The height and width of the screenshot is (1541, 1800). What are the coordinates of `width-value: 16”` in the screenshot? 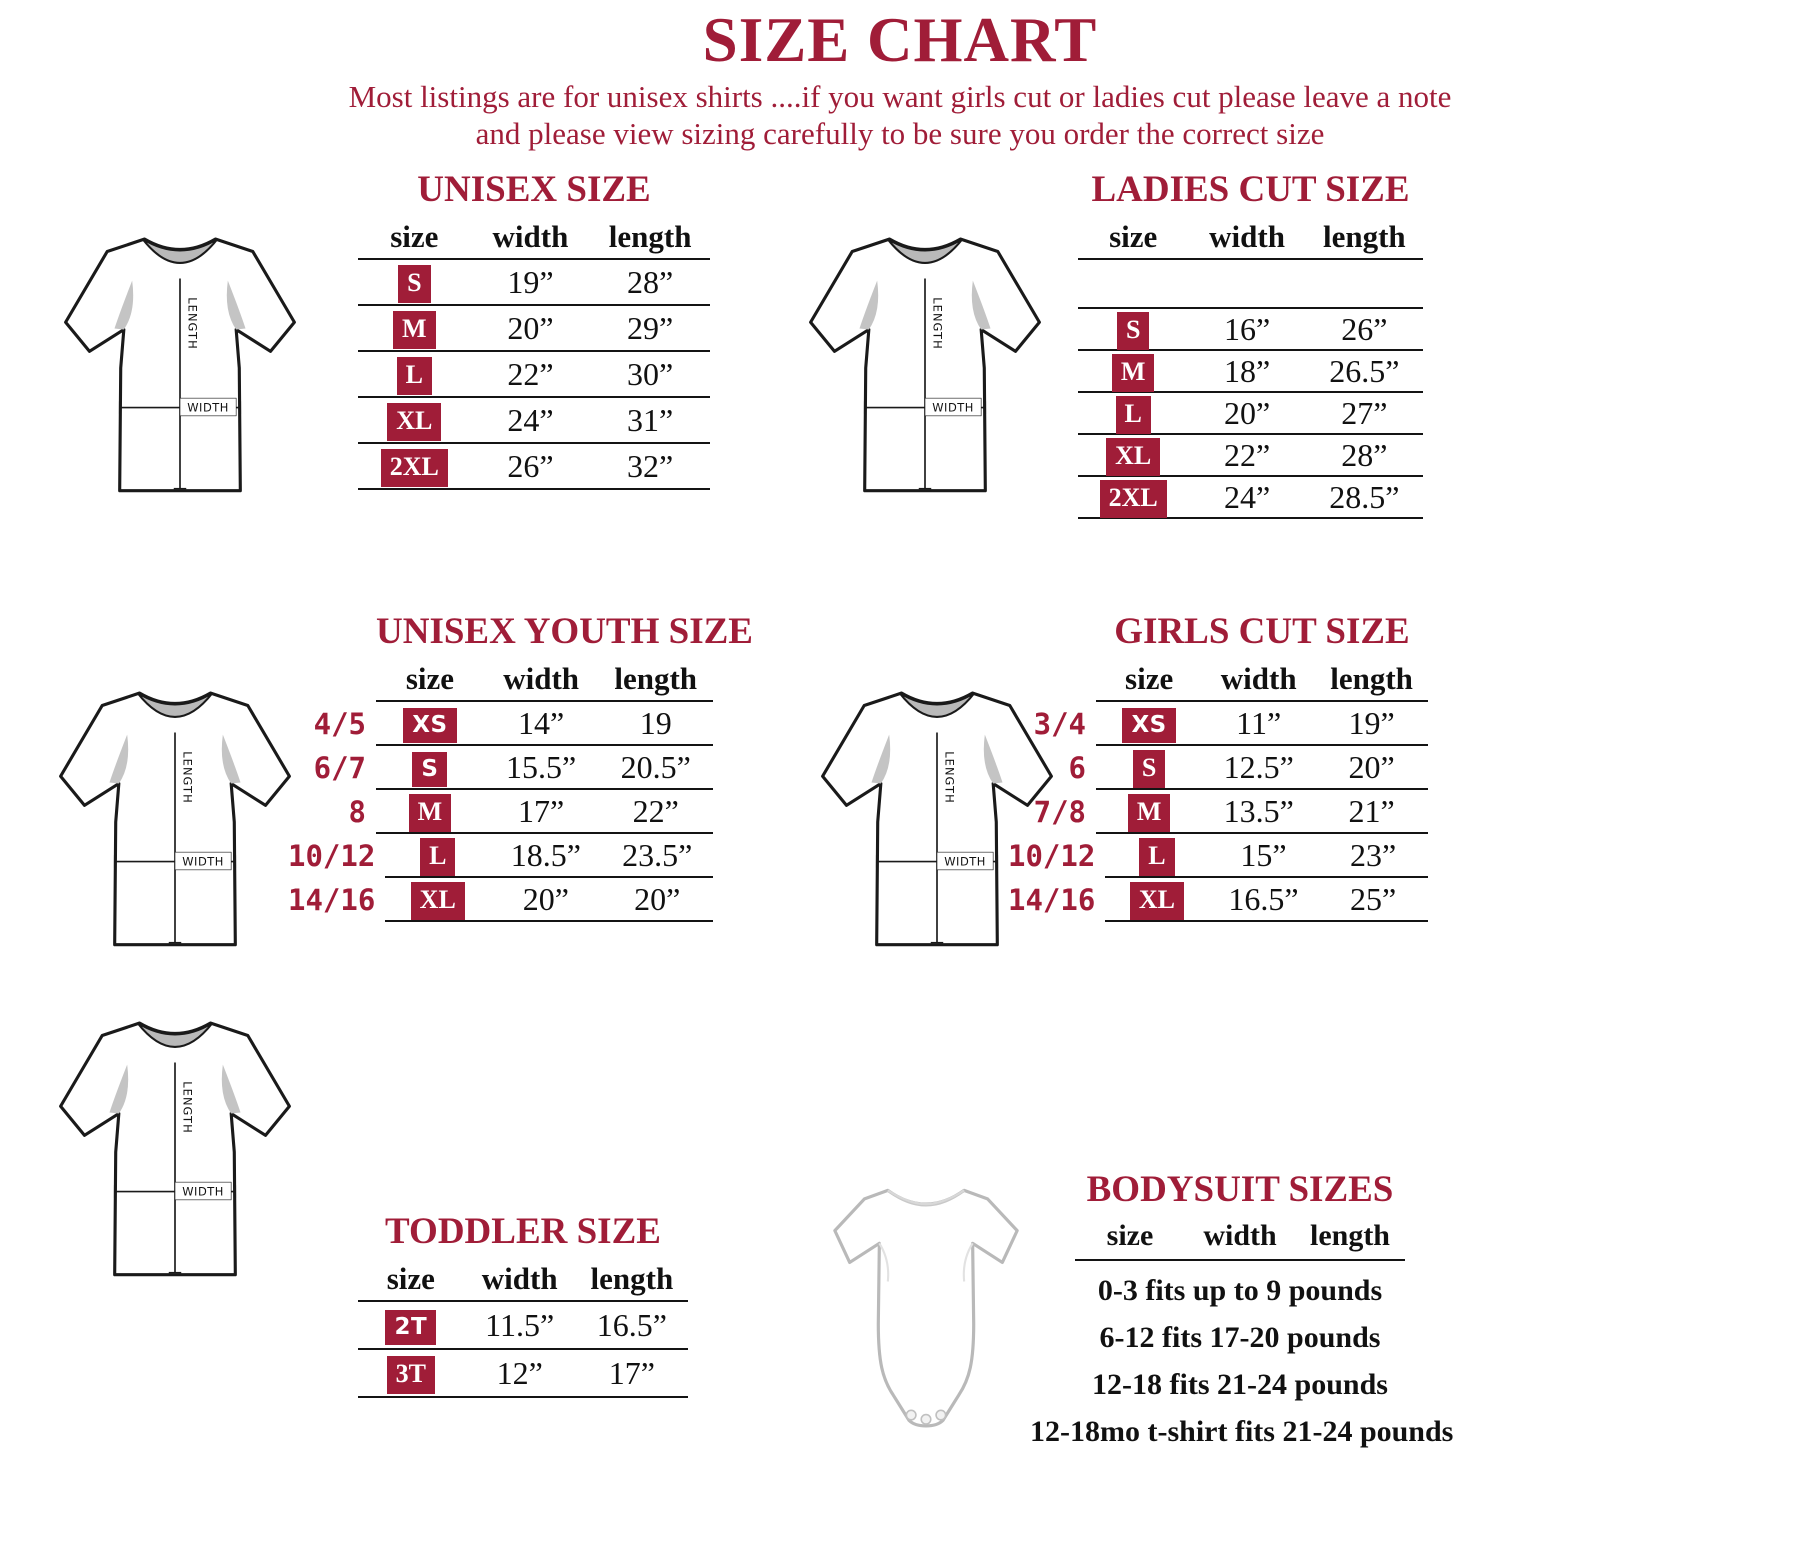 It's located at (1247, 329).